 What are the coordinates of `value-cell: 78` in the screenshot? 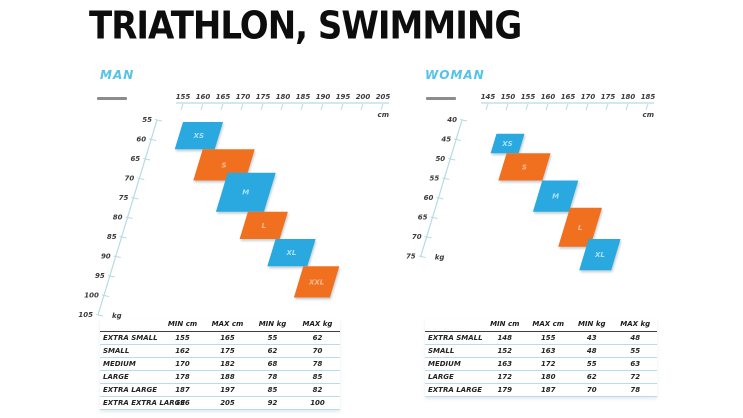 It's located at (272, 377).